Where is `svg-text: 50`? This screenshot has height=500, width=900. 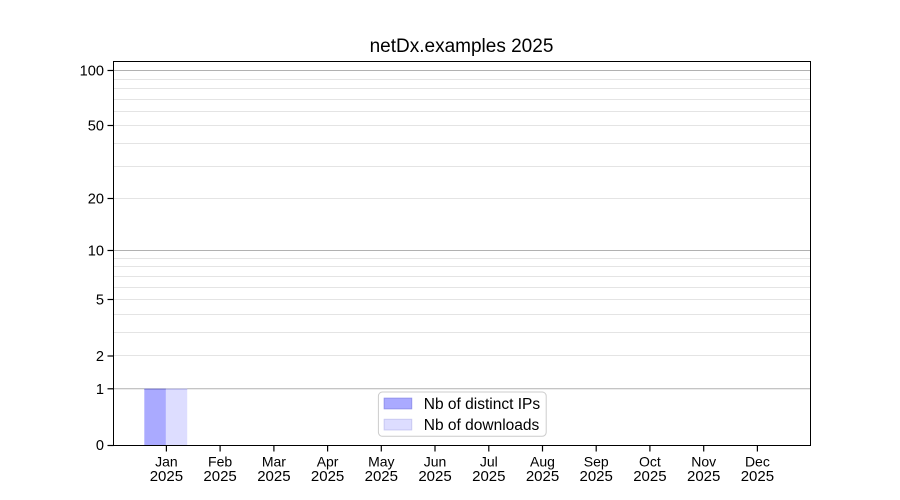
svg-text: 50 is located at coordinates (96, 127).